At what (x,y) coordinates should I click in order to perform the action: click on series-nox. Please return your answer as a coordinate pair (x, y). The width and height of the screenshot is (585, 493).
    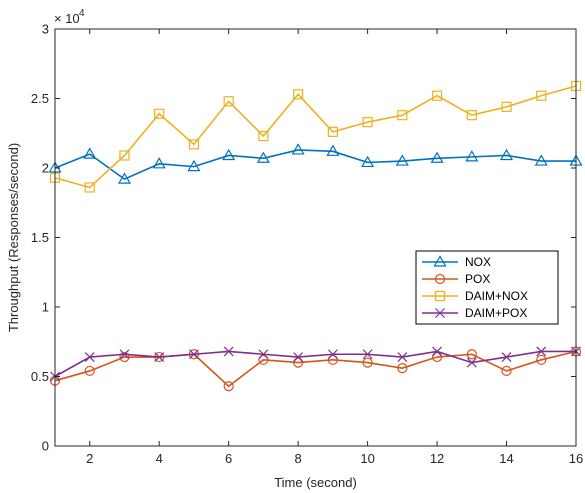
    Looking at the image, I should click on (315, 163).